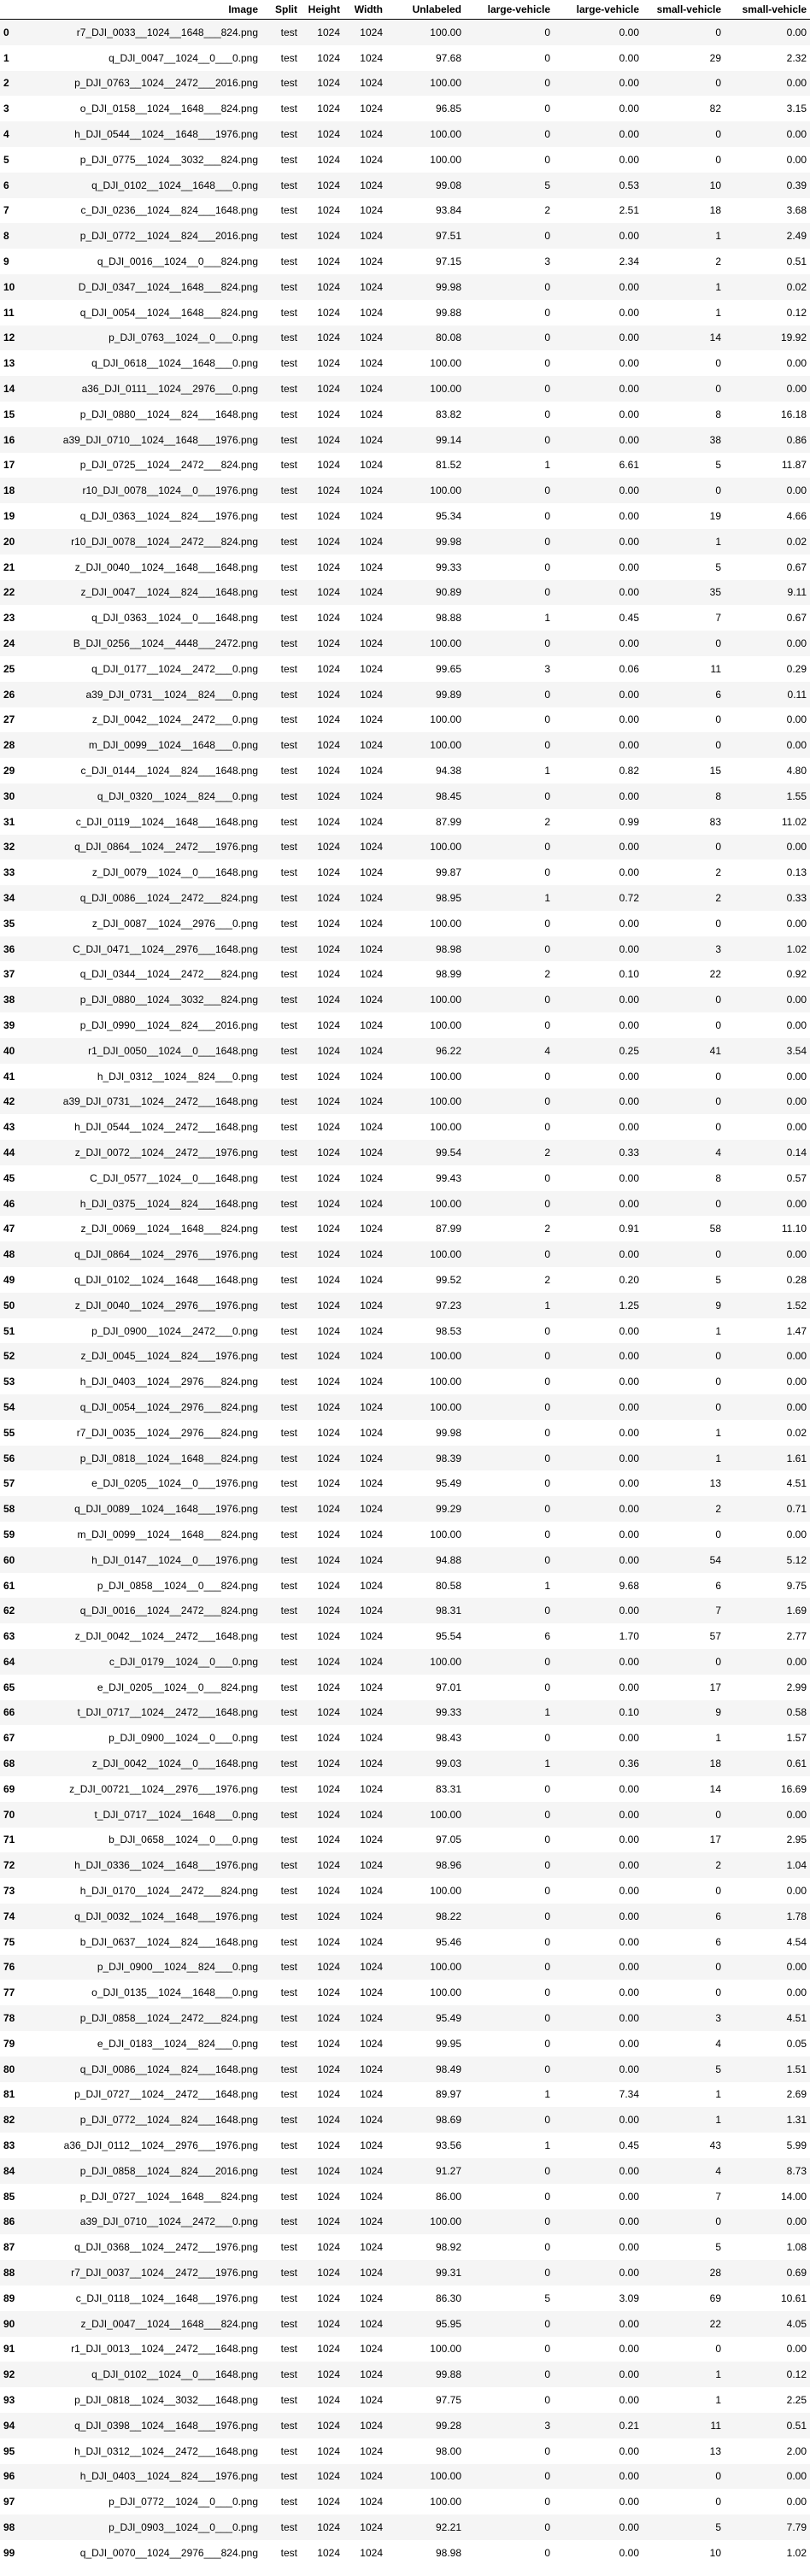  I want to click on row-index: 90, so click(9, 2323).